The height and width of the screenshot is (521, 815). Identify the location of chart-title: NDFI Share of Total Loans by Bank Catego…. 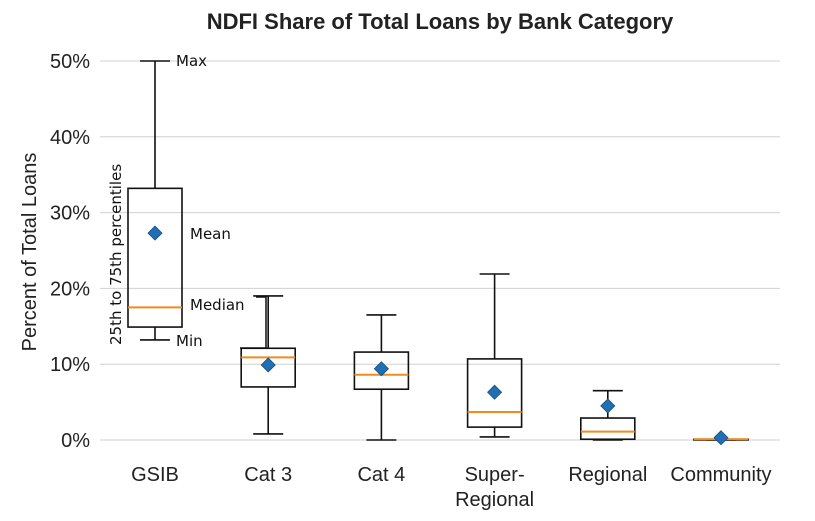
(440, 21).